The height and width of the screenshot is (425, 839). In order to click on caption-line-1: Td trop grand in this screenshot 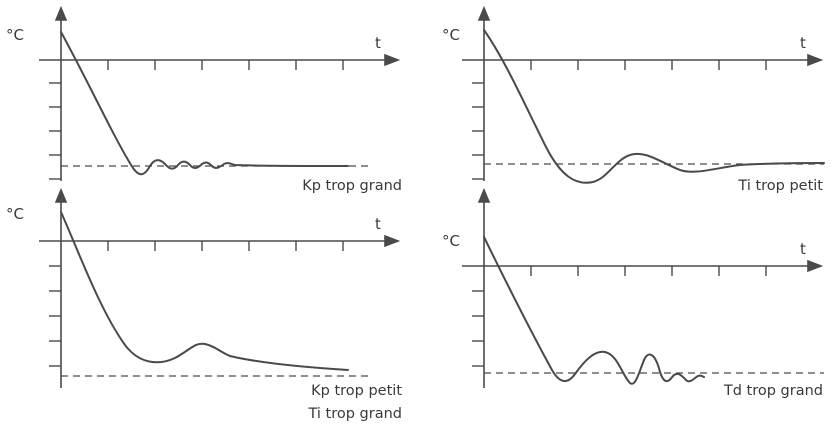, I will do `click(773, 391)`.